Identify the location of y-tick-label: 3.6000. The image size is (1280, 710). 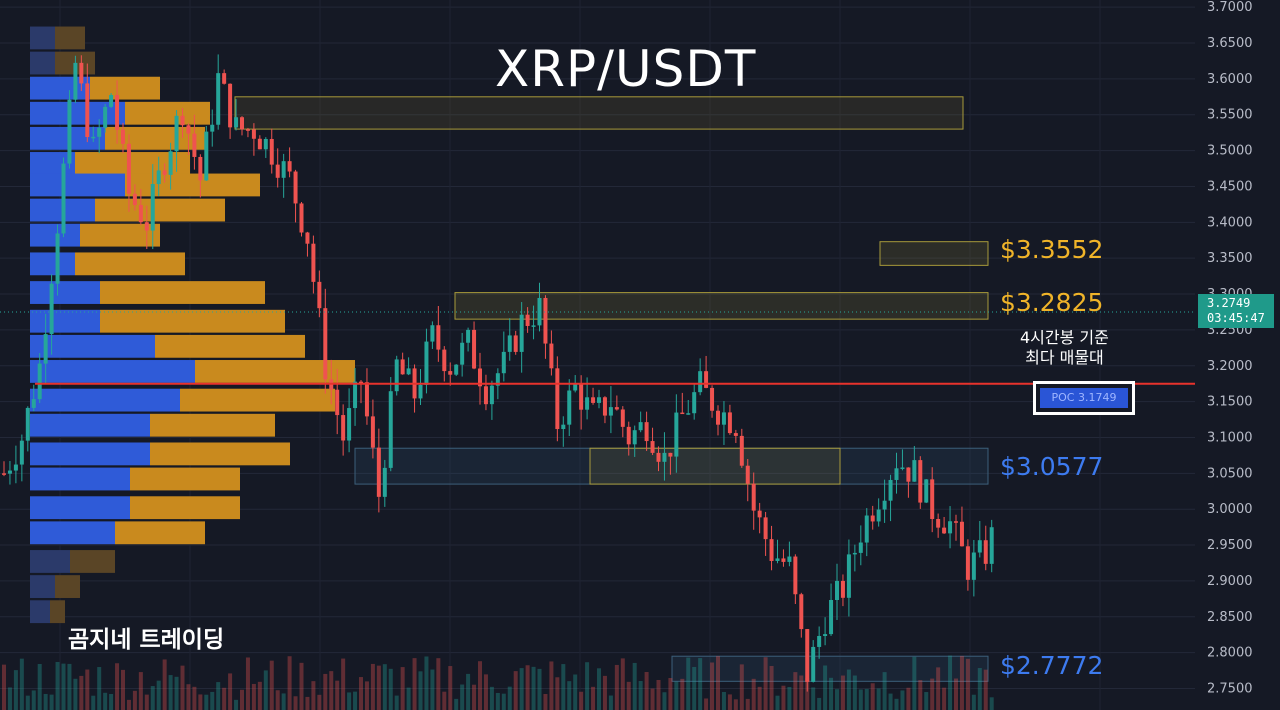
(1230, 79).